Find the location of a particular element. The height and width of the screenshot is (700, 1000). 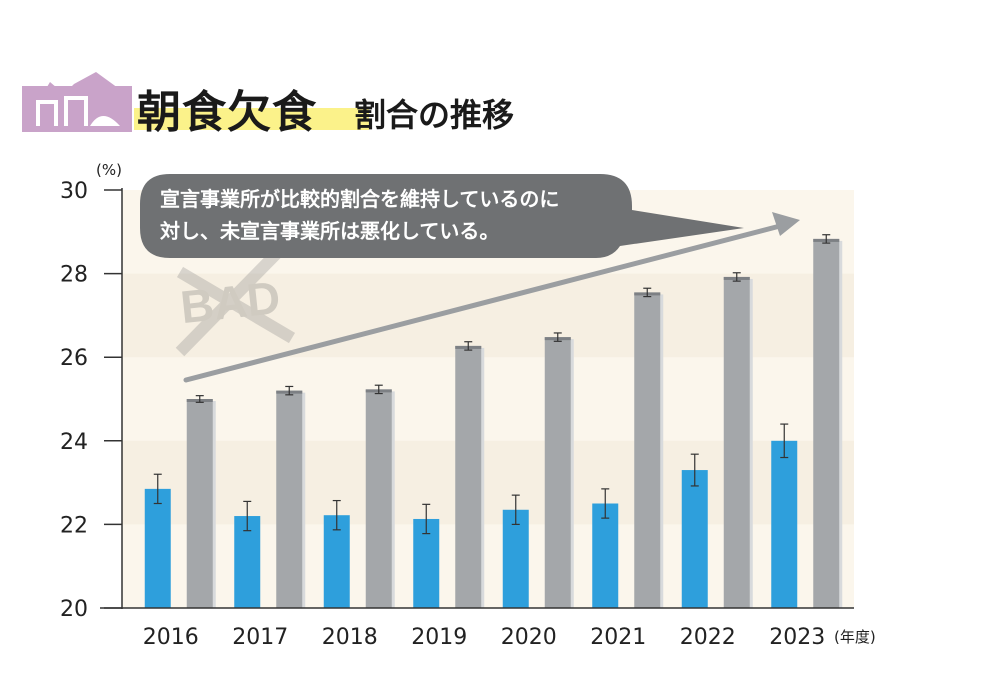

callout-bubble: 宣言事業所が比較的割合を維持しているのに 対し、未宣言事業所は悪化している。 is located at coordinates (442, 216).